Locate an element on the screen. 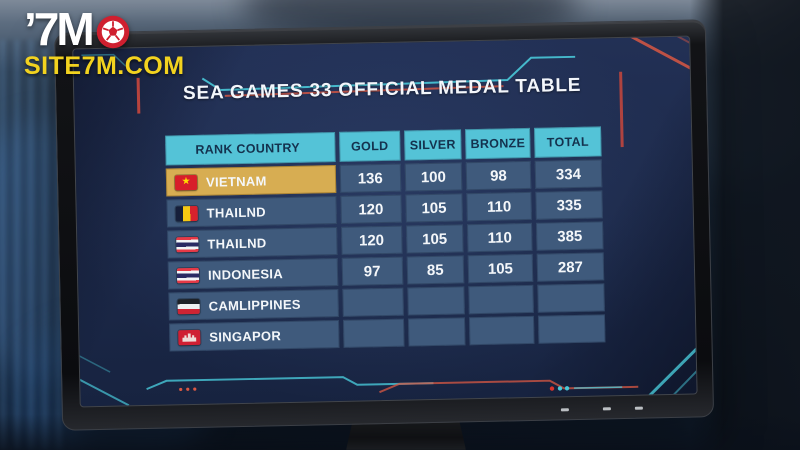  table-row: SINGAPOR is located at coordinates (387, 333).